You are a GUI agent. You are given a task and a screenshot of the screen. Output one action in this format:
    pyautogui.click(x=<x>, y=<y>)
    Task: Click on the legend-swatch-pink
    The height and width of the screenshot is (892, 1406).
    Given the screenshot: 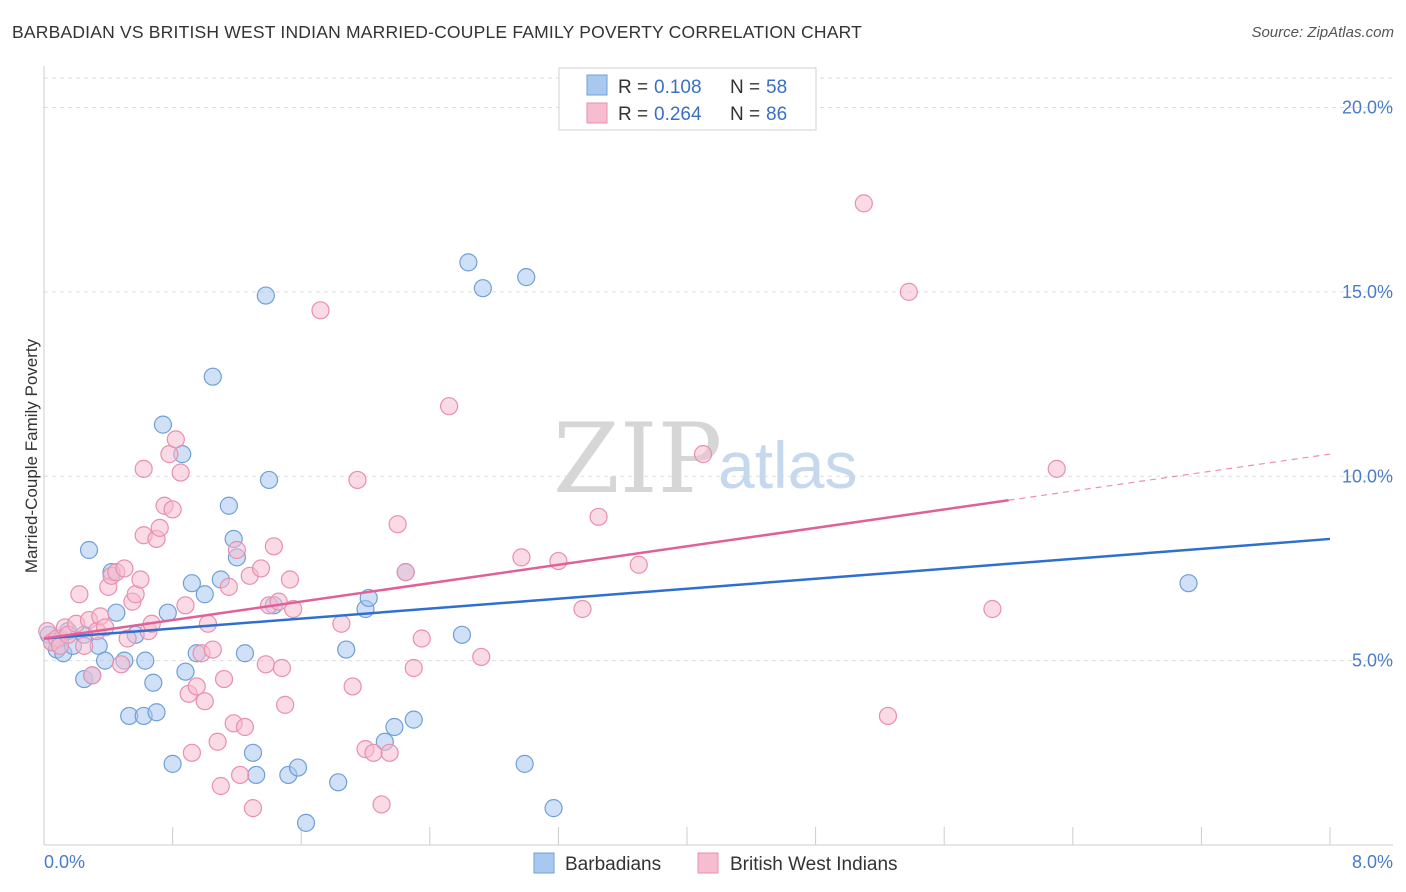 What is the action you would take?
    pyautogui.click(x=597, y=113)
    